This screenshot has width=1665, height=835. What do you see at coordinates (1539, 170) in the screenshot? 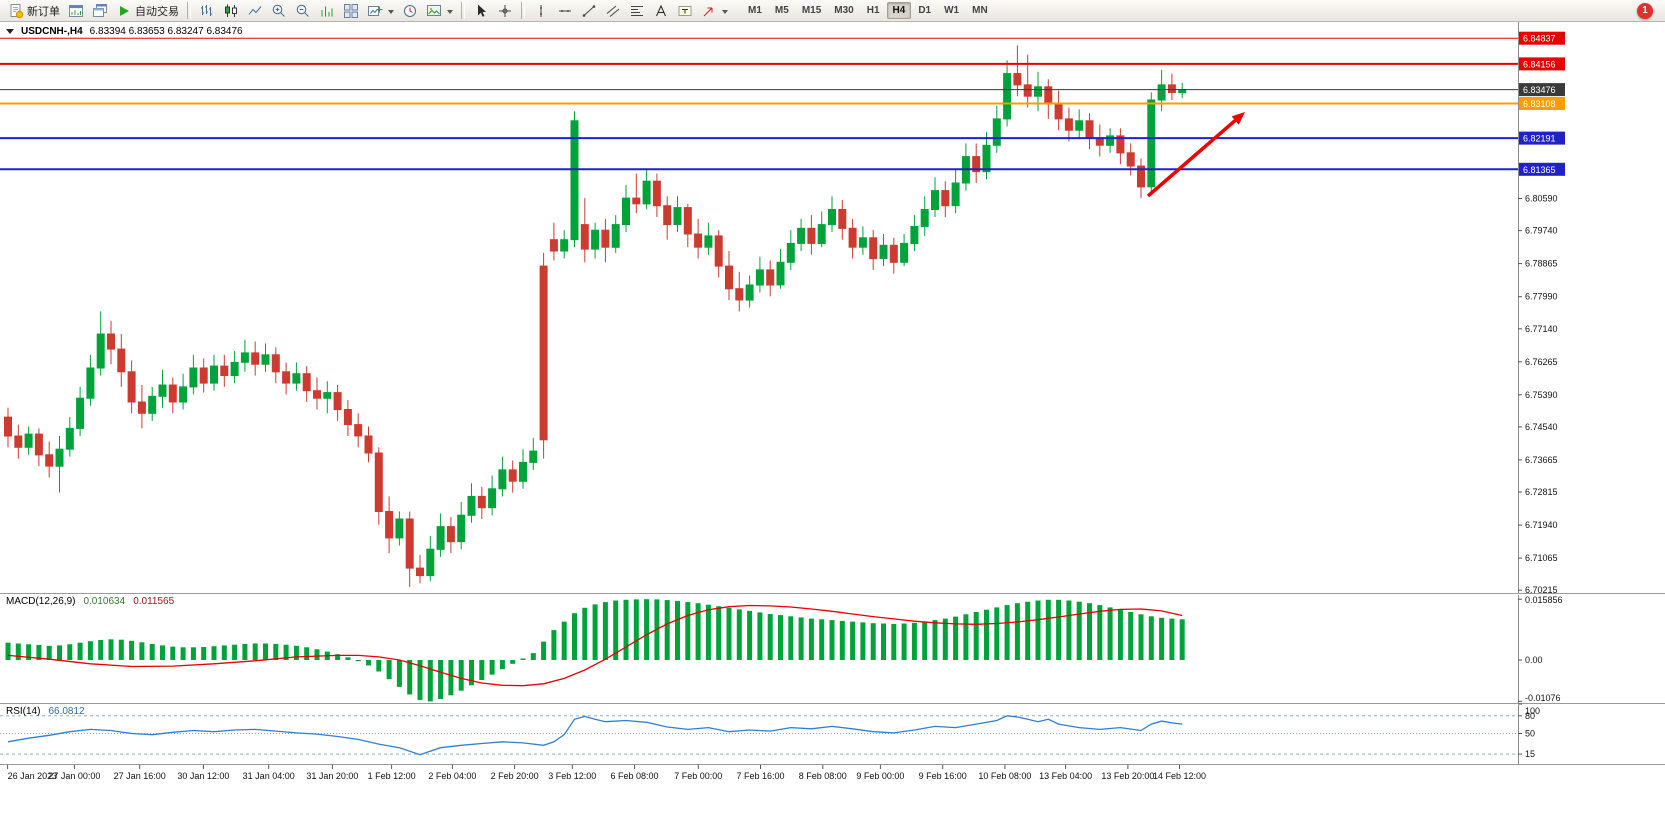
I see `svg-text: 6.81365` at bounding box center [1539, 170].